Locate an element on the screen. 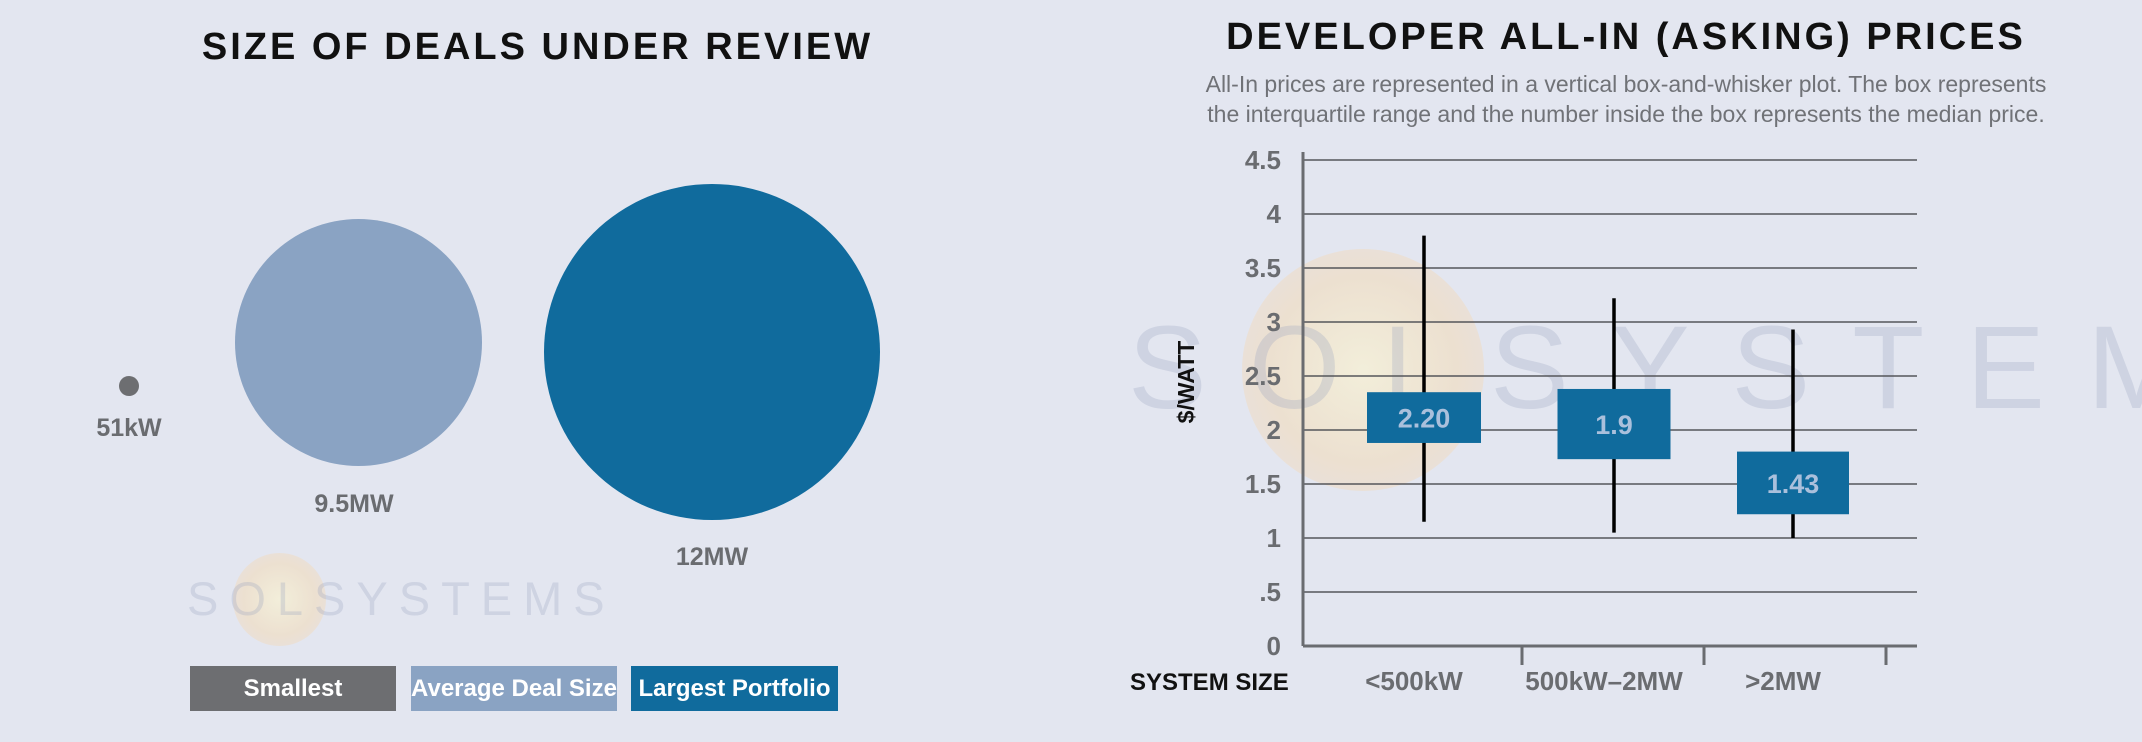 The width and height of the screenshot is (2142, 742). x-tick-label: >2MW is located at coordinates (1783, 681).